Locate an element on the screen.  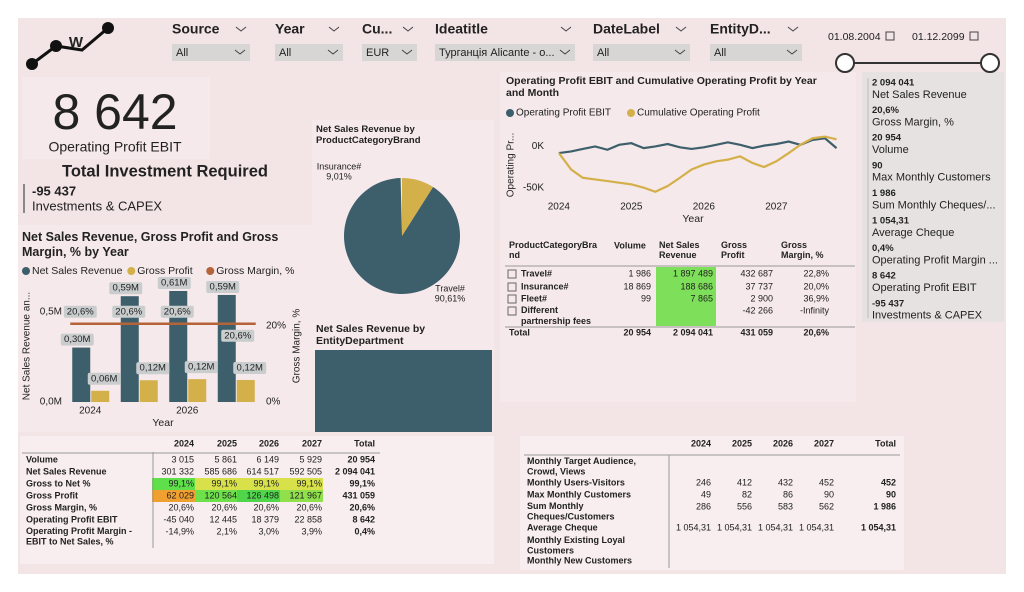
kpi-label: Gross Margin, % is located at coordinates (913, 123).